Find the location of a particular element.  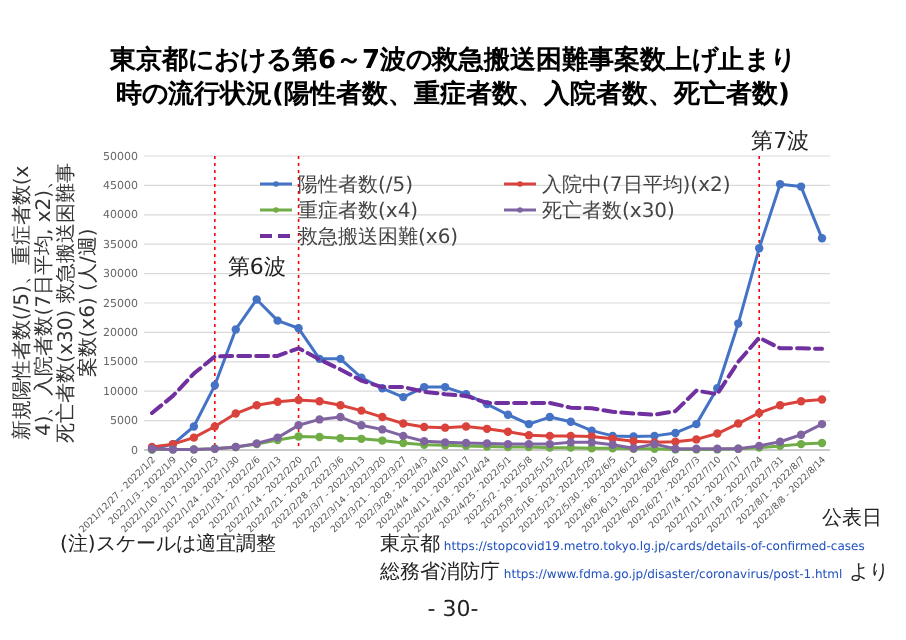

text: 第7波 is located at coordinates (780, 141).